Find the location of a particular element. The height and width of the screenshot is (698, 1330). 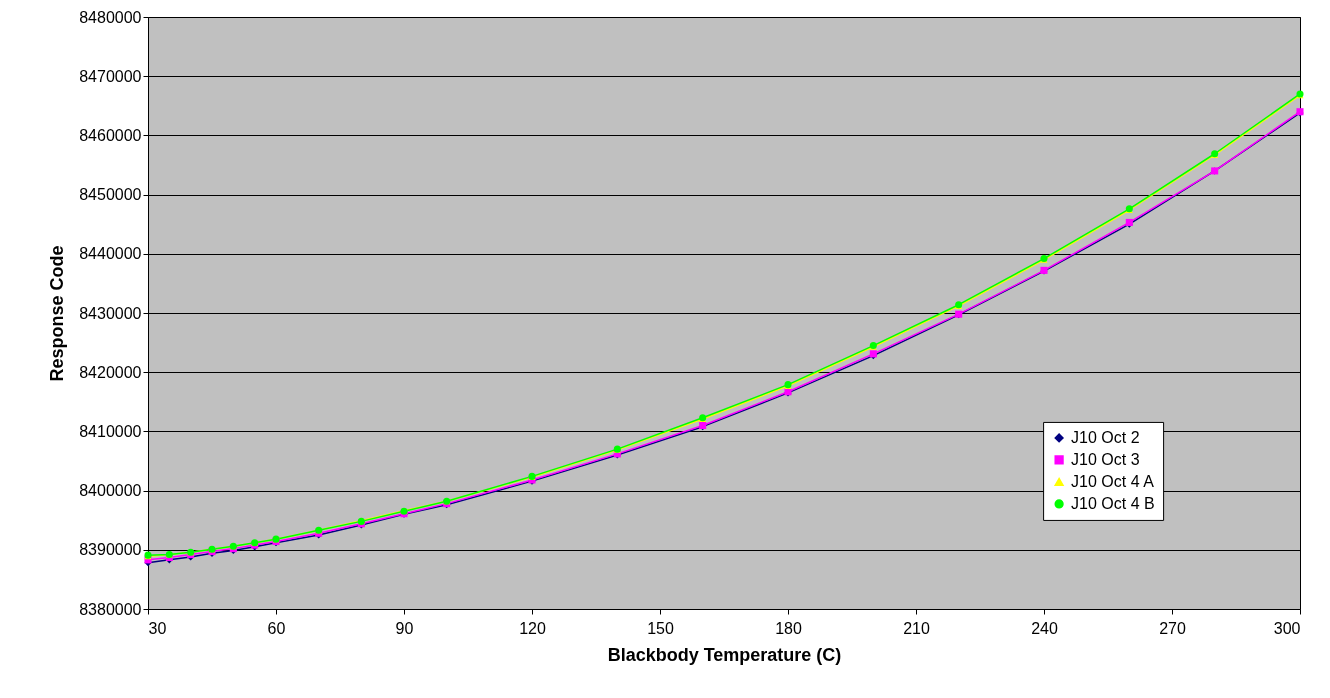

y-tick-label: 8420000 is located at coordinates (110, 372).